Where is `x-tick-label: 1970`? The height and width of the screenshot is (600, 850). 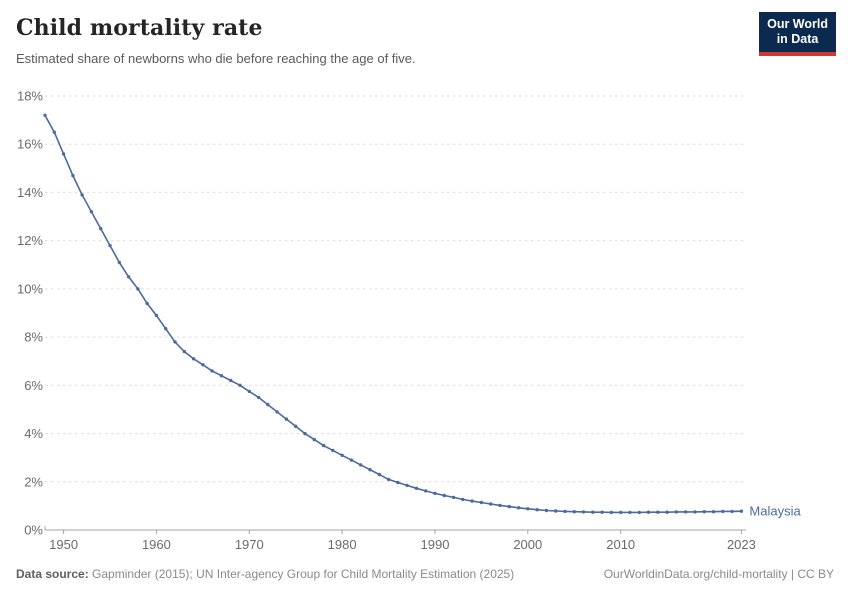 x-tick-label: 1970 is located at coordinates (249, 544).